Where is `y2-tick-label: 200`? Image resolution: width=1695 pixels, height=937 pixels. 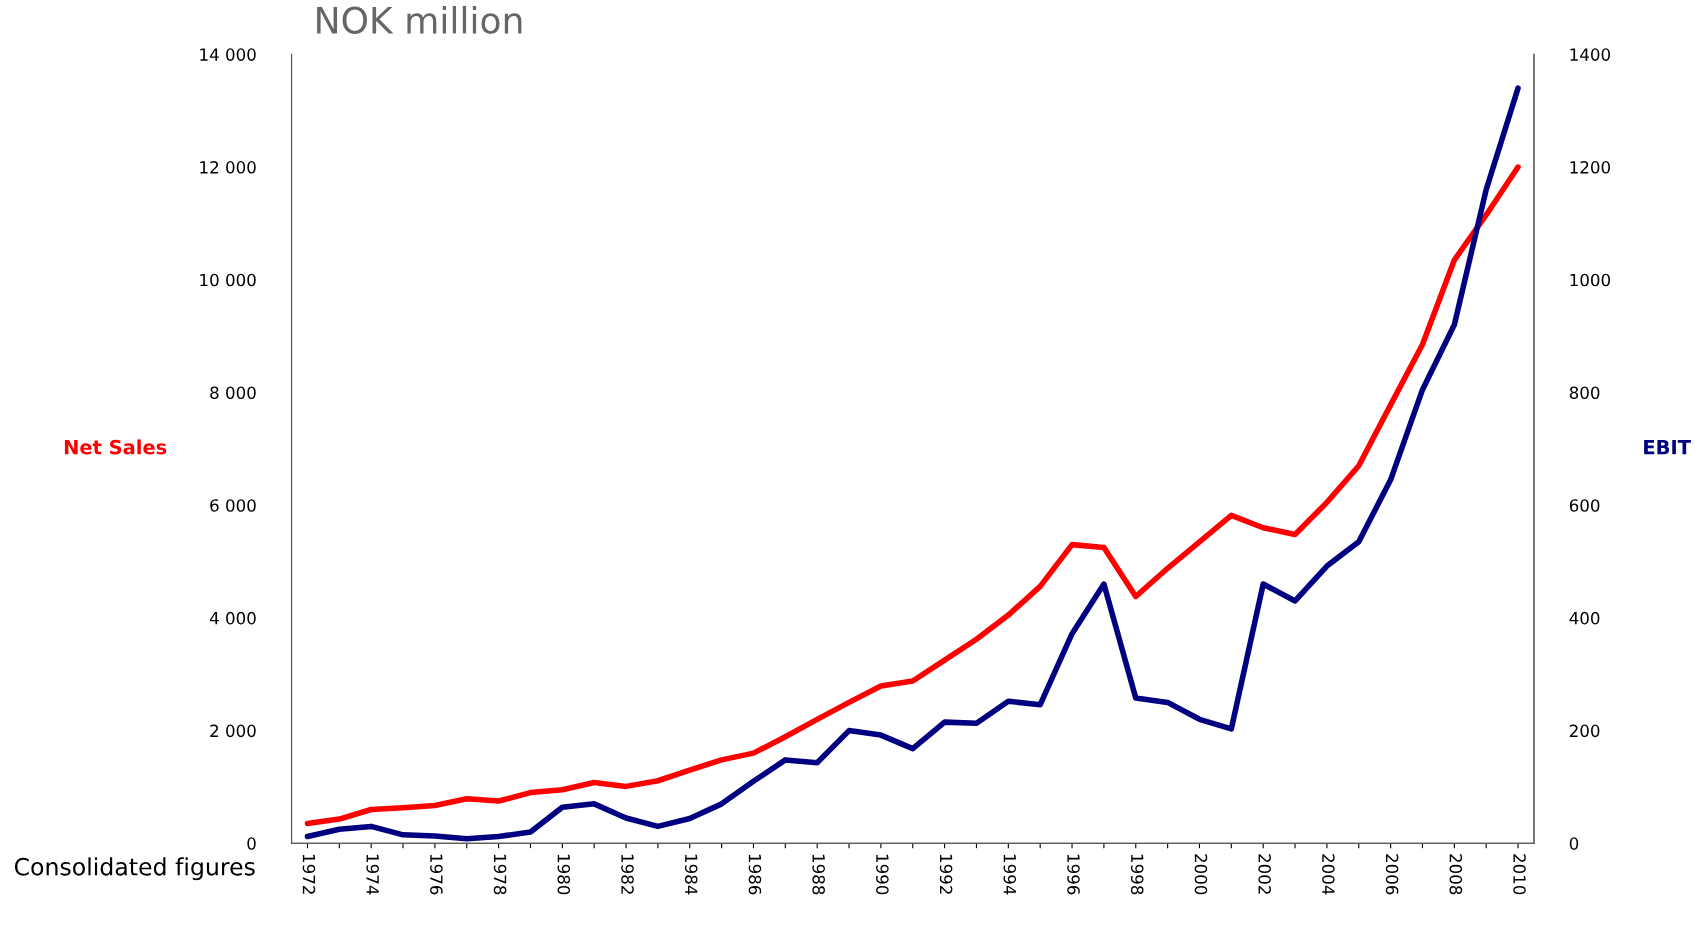
y2-tick-label: 200 is located at coordinates (1584, 731).